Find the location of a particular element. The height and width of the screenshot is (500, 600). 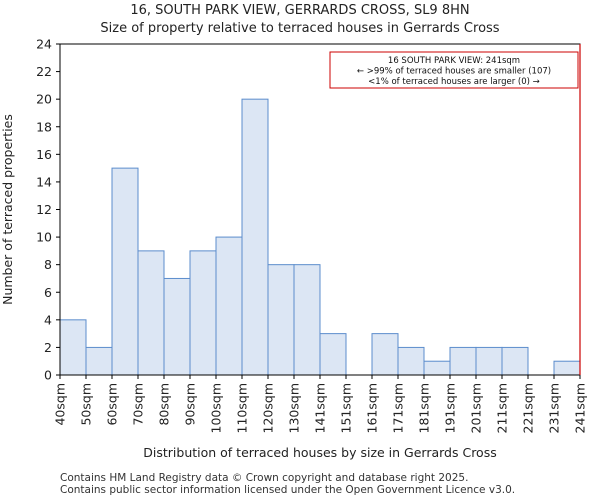

x-tick-label: 161sqm is located at coordinates (372, 408).